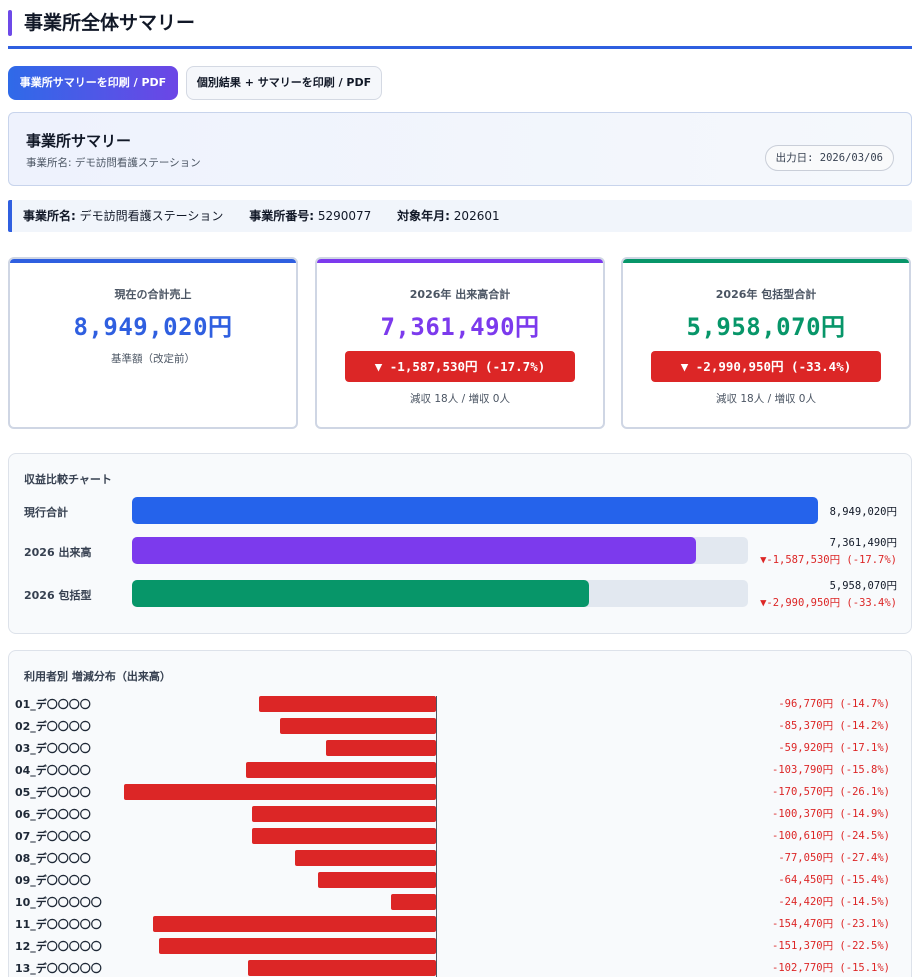 The image size is (919, 977). What do you see at coordinates (53, 792) in the screenshot?
I see `distribution-user-name: 05_デ〇〇〇〇` at bounding box center [53, 792].